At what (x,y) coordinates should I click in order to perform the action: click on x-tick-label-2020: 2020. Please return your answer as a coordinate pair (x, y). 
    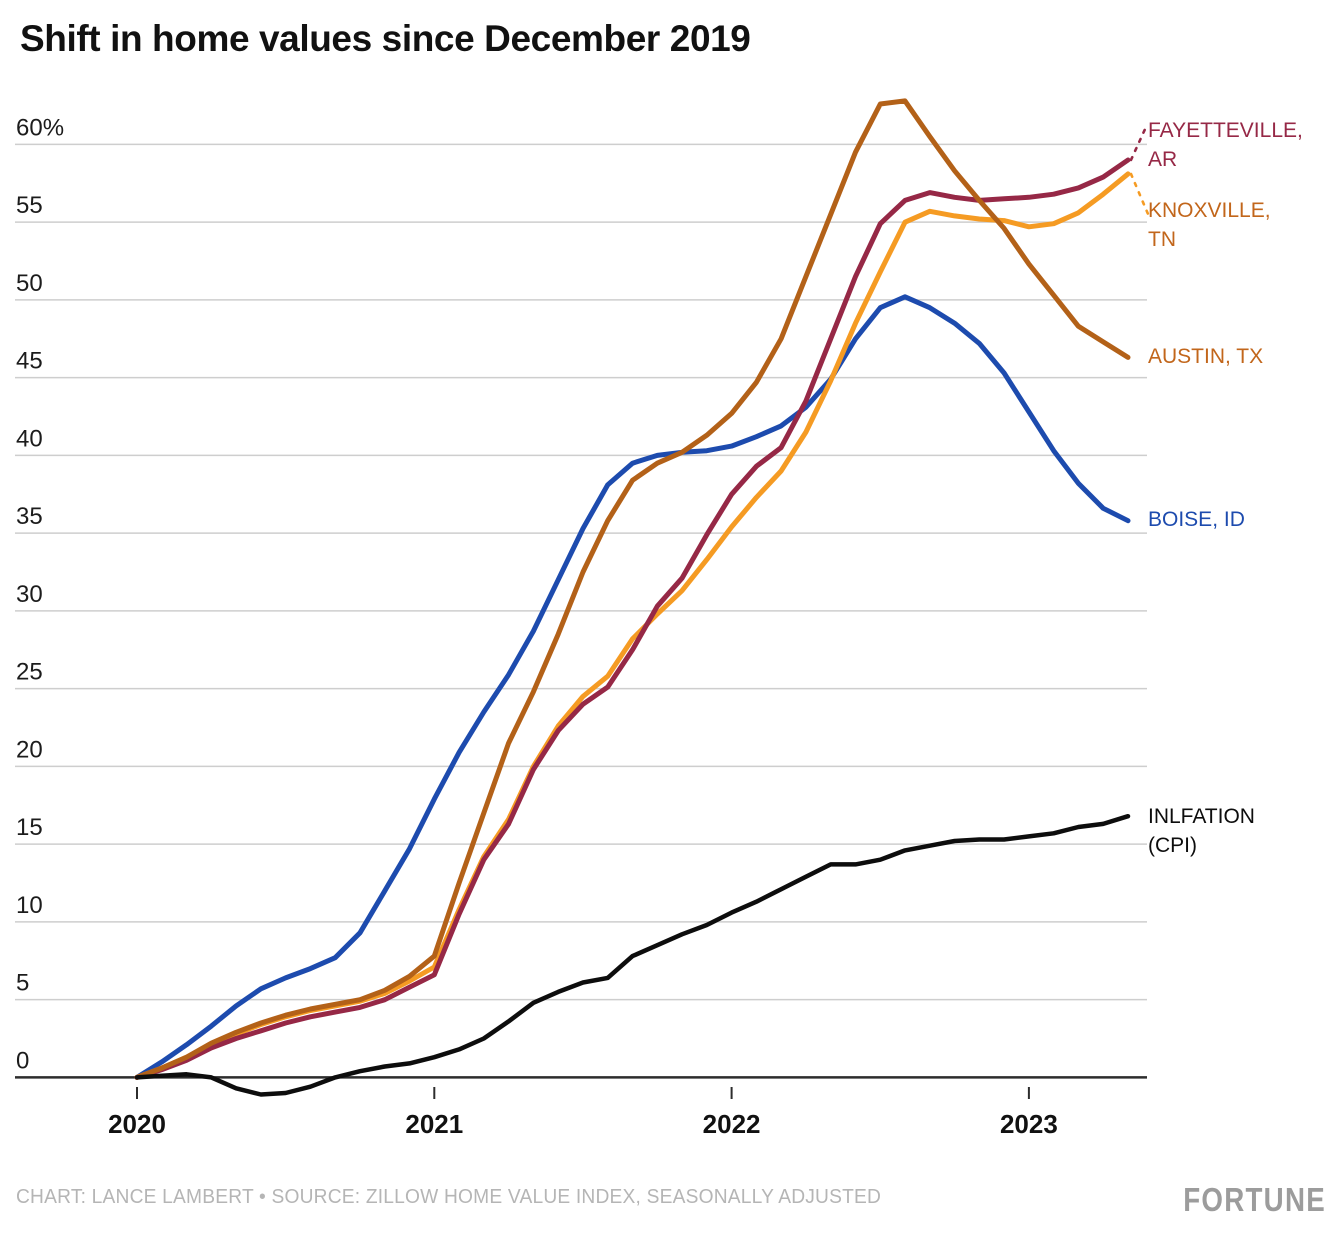
    Looking at the image, I should click on (137, 1124).